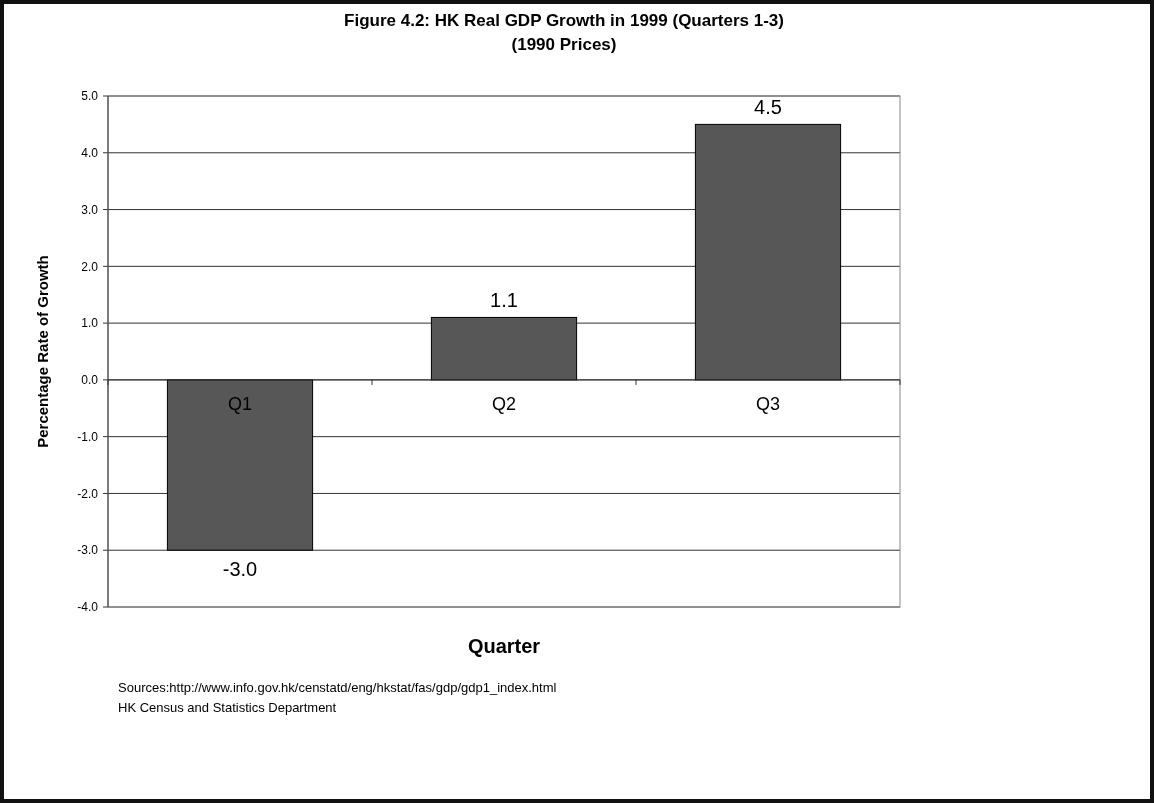 The width and height of the screenshot is (1154, 803). What do you see at coordinates (90, 266) in the screenshot?
I see `y-tick-label: 2.0` at bounding box center [90, 266].